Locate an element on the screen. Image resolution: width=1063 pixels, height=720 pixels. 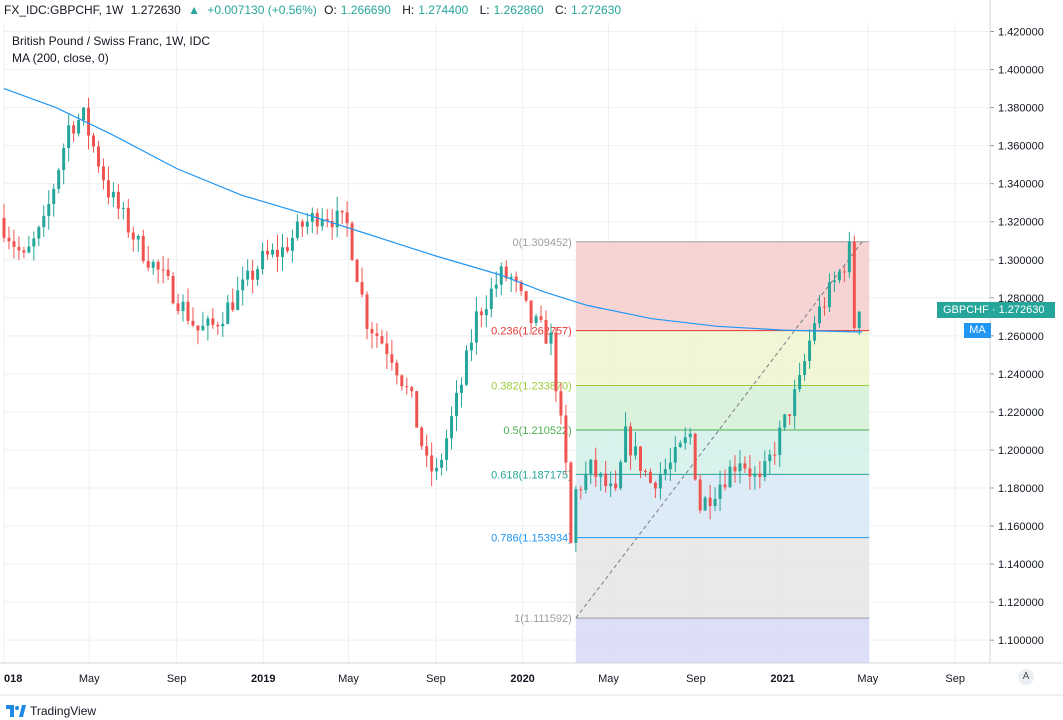
fib-trend-line is located at coordinates (719, 430).